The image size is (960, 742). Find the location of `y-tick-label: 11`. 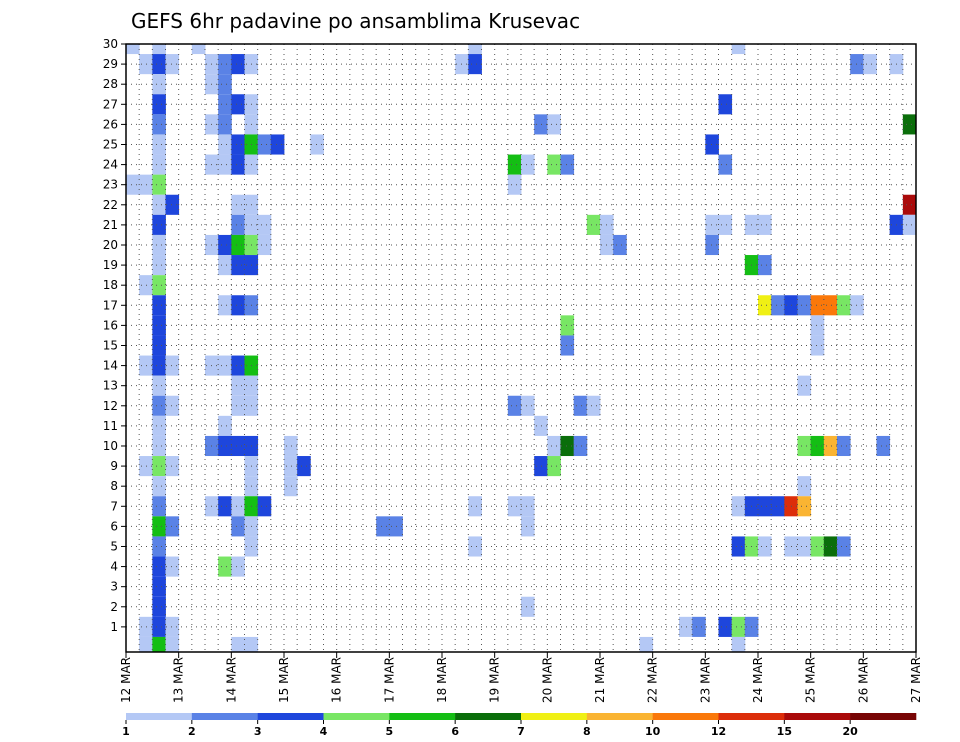

y-tick-label: 11 is located at coordinates (110, 426).